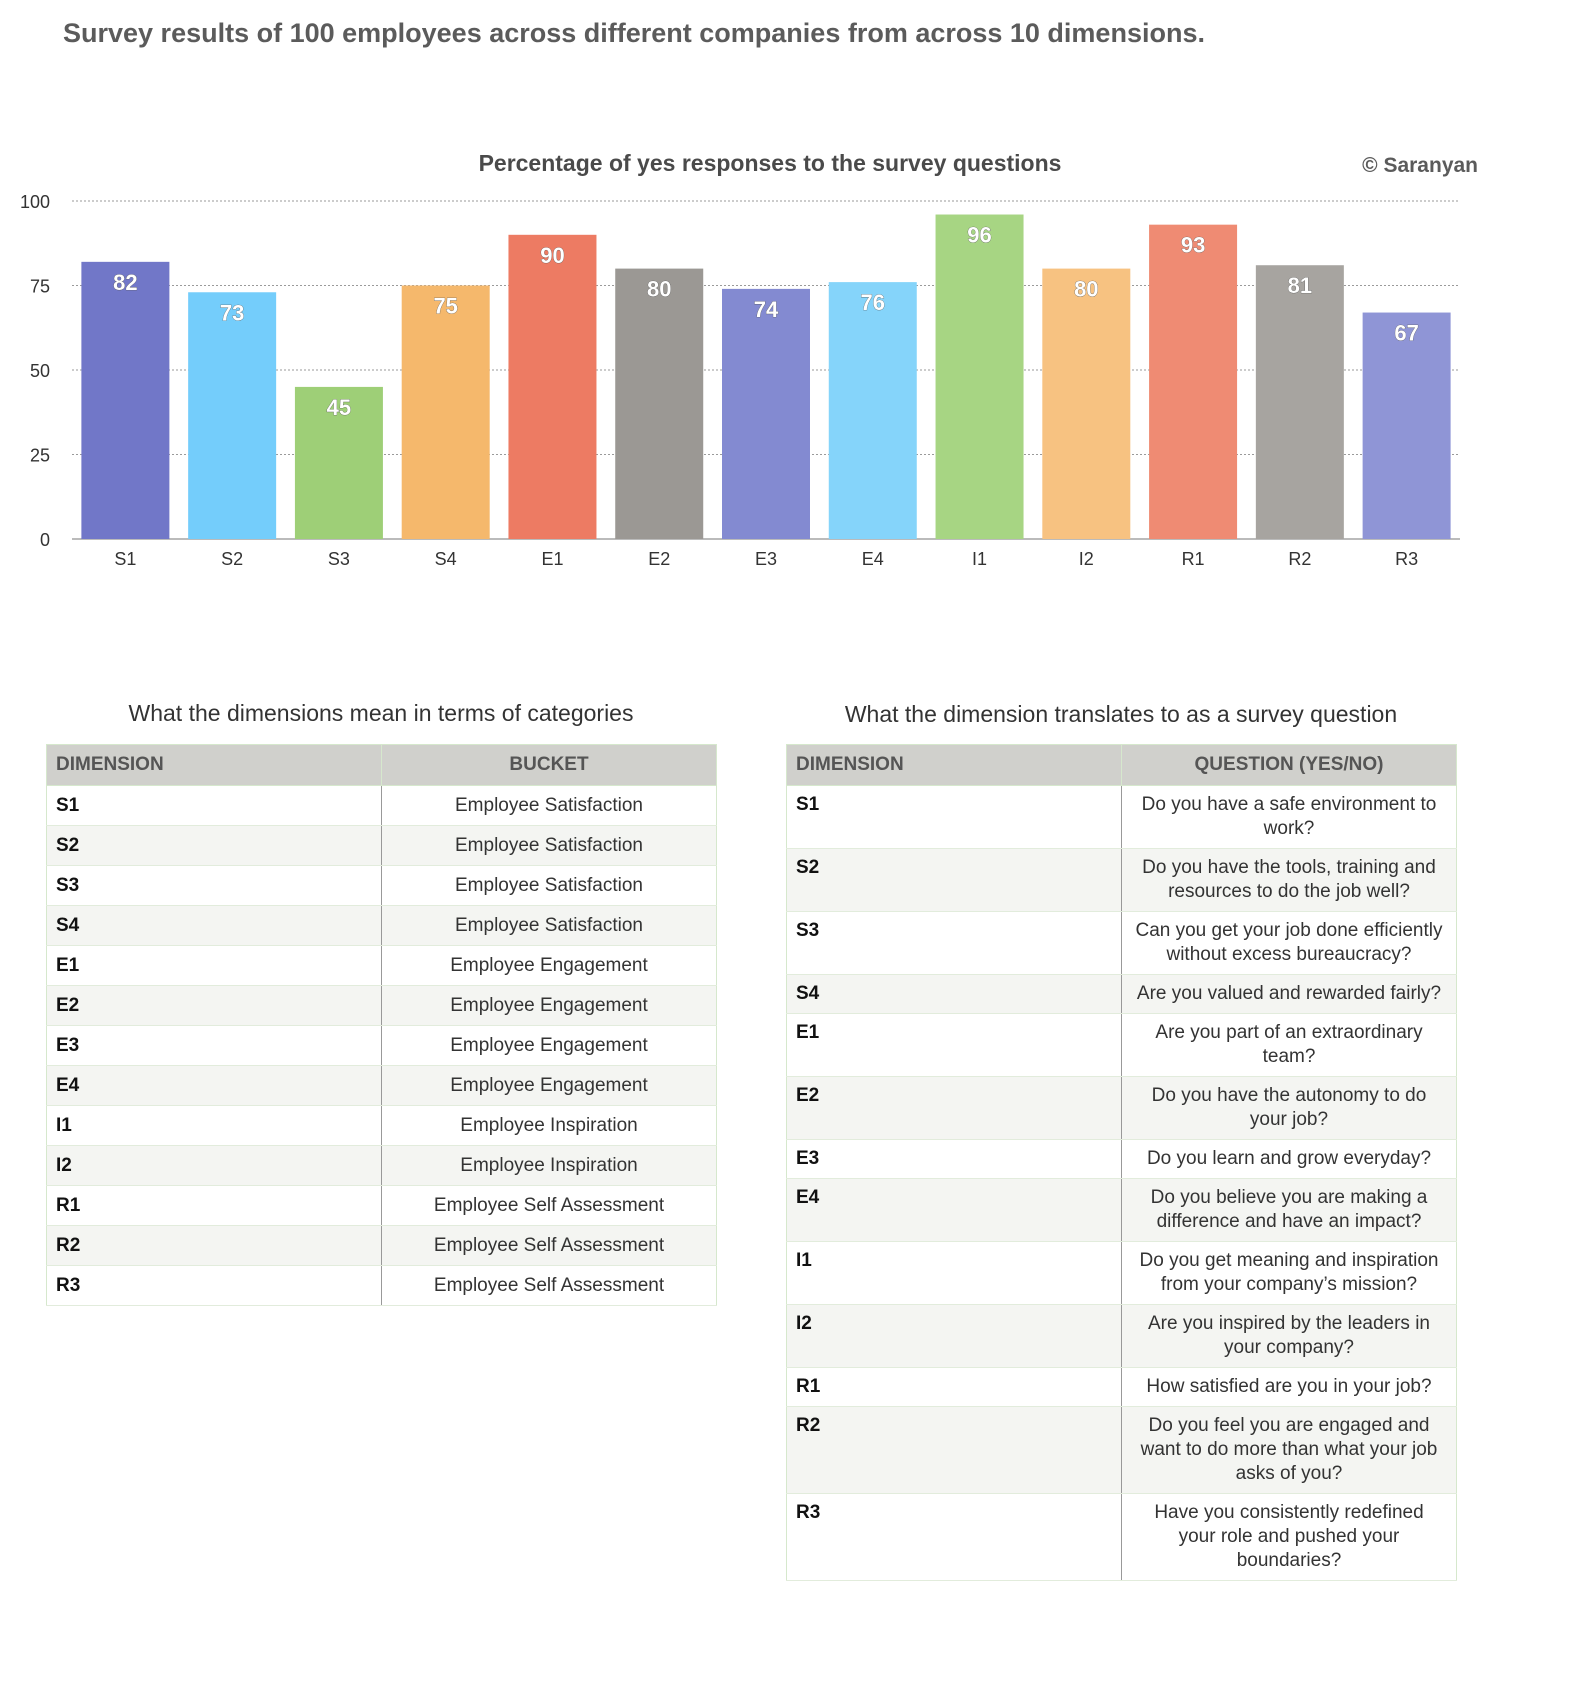 Image resolution: width=1570 pixels, height=1696 pixels. I want to click on x-tick-label: I2, so click(1086, 559).